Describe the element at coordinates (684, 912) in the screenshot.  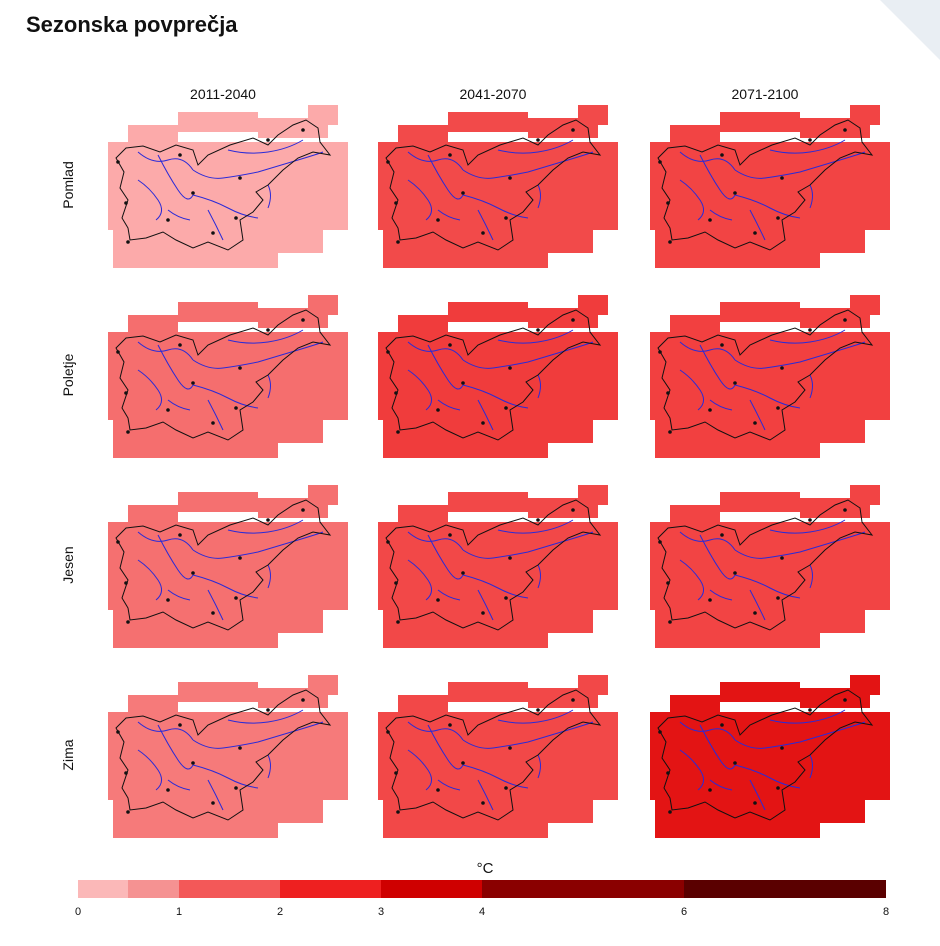
I see `legend-tick-label: 6` at that location.